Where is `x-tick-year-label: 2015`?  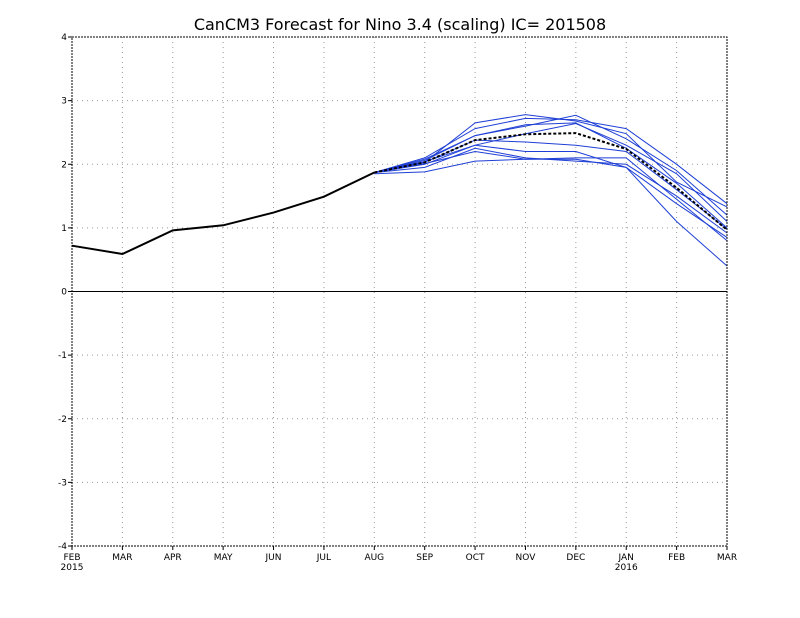
x-tick-year-label: 2015 is located at coordinates (72, 568).